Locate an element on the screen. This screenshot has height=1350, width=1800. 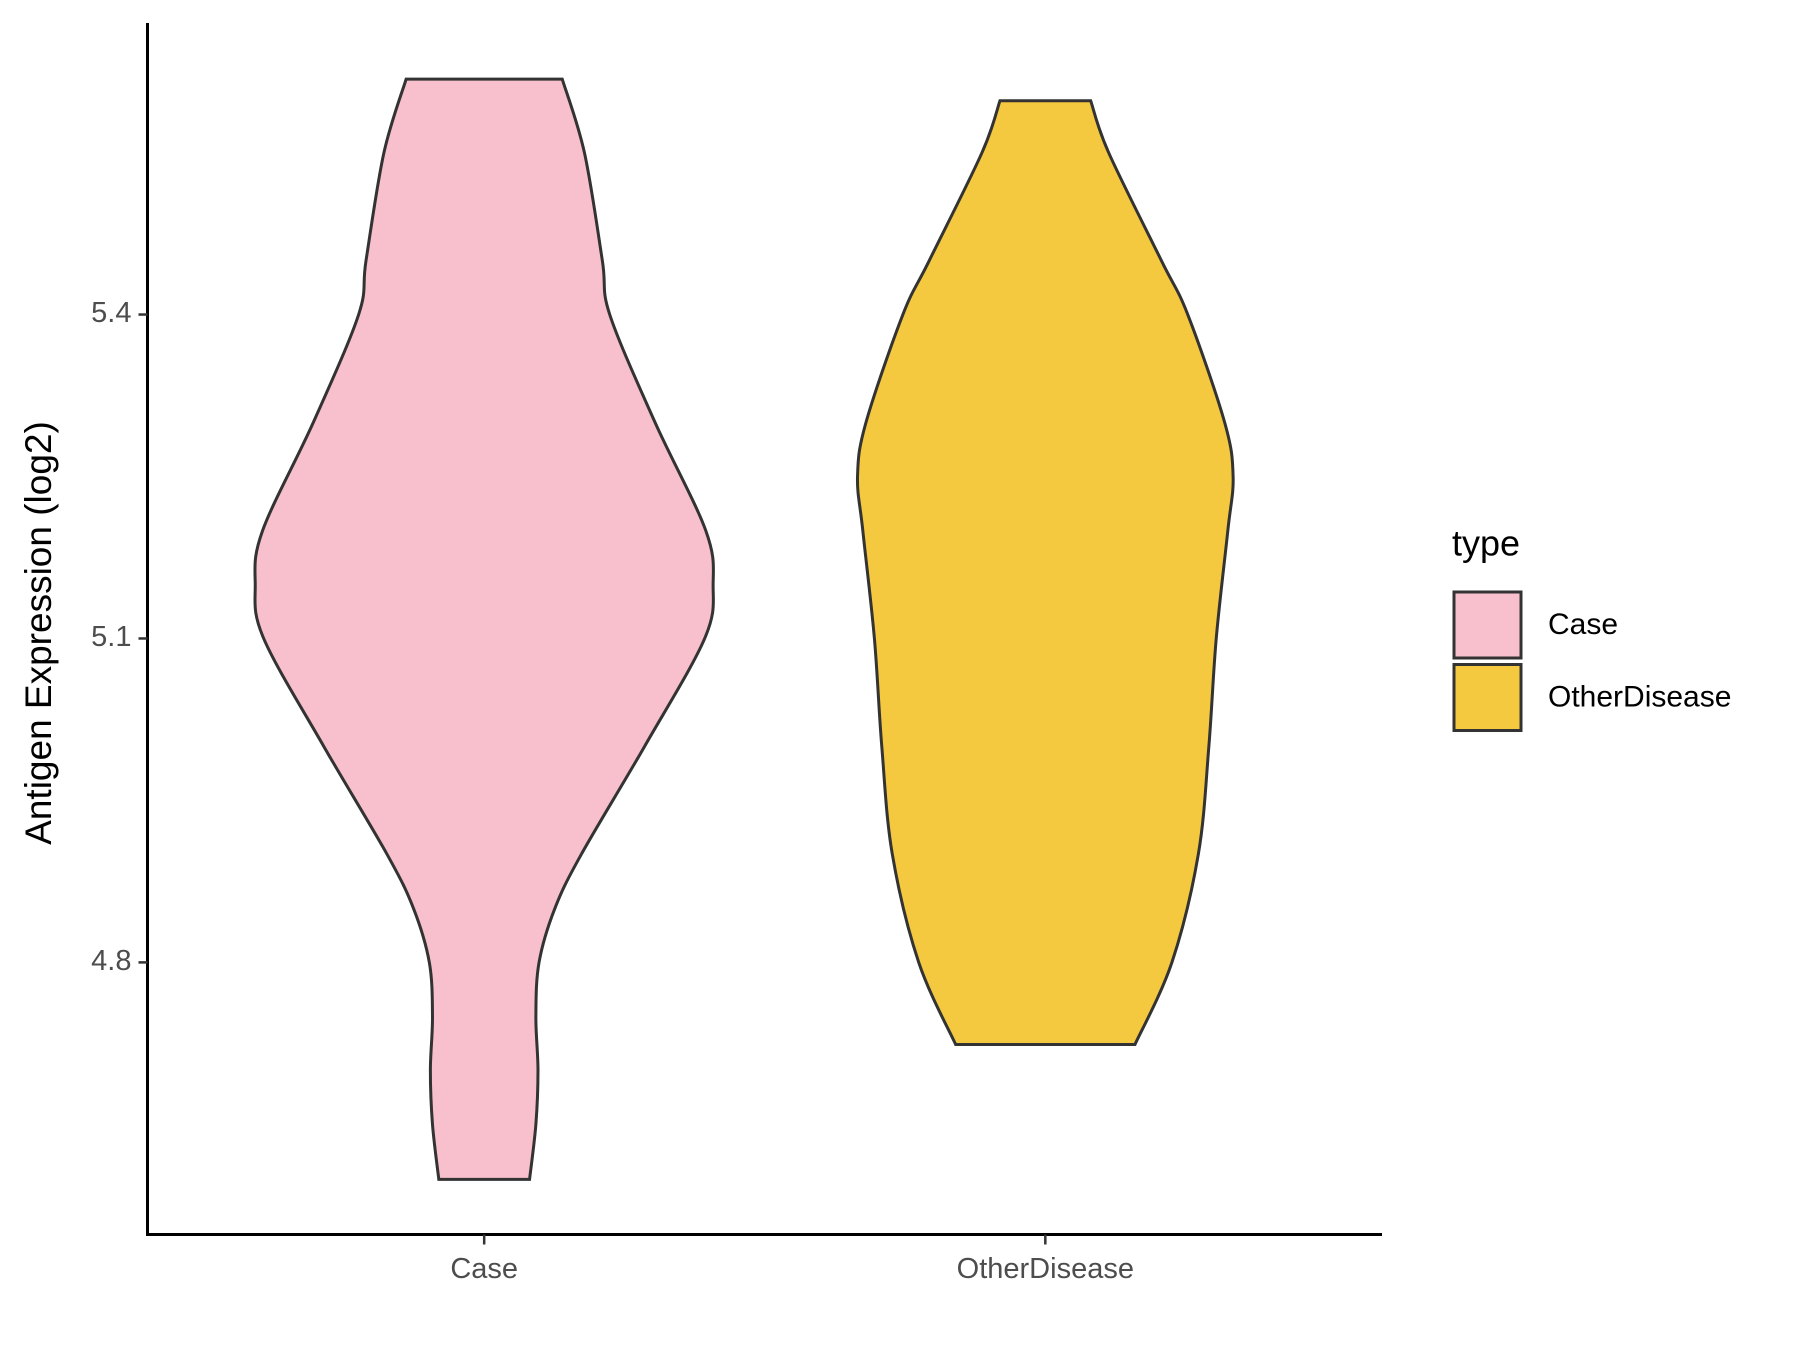
y-axis-title: Antigen Expression (log2) is located at coordinates (38, 633).